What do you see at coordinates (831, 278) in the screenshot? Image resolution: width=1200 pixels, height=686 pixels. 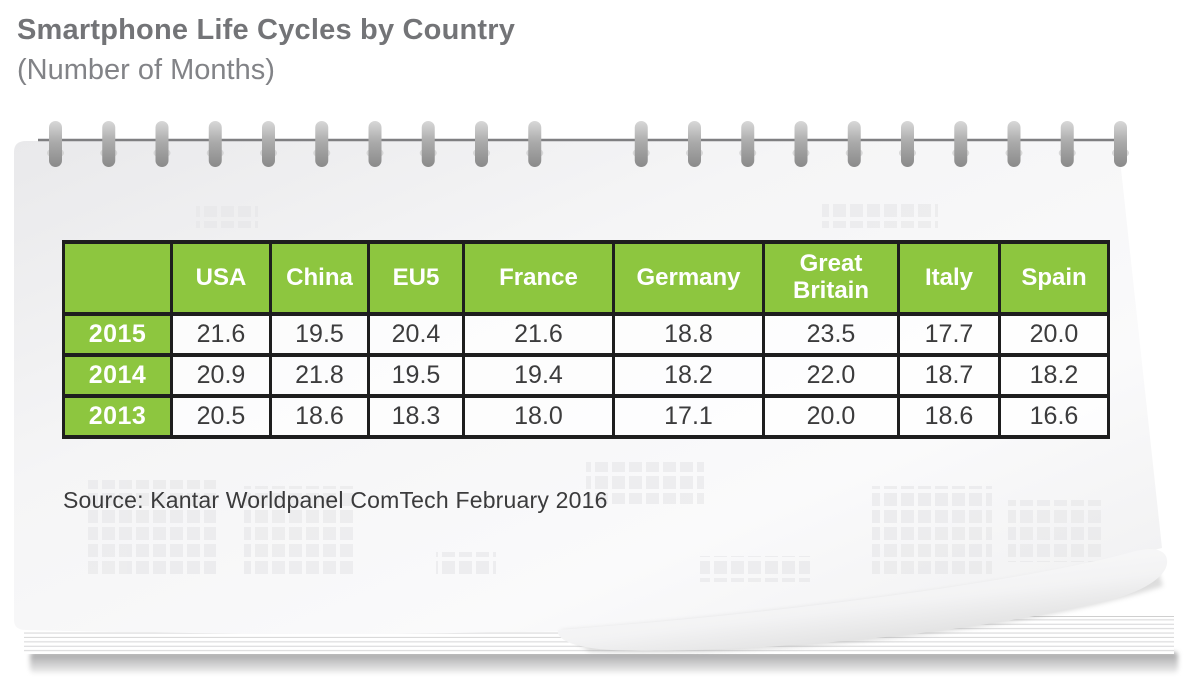 I see `column-header-great-britain: Great Britain` at bounding box center [831, 278].